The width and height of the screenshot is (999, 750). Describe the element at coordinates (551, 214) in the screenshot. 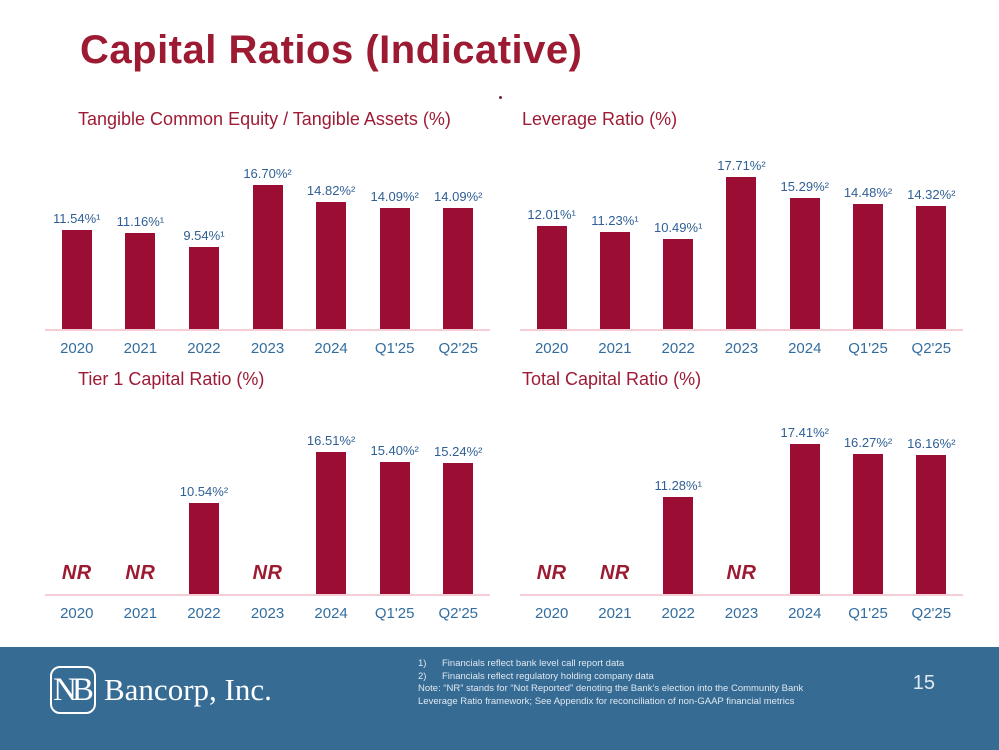

I see `bar-value-label: 12.01%¹` at that location.